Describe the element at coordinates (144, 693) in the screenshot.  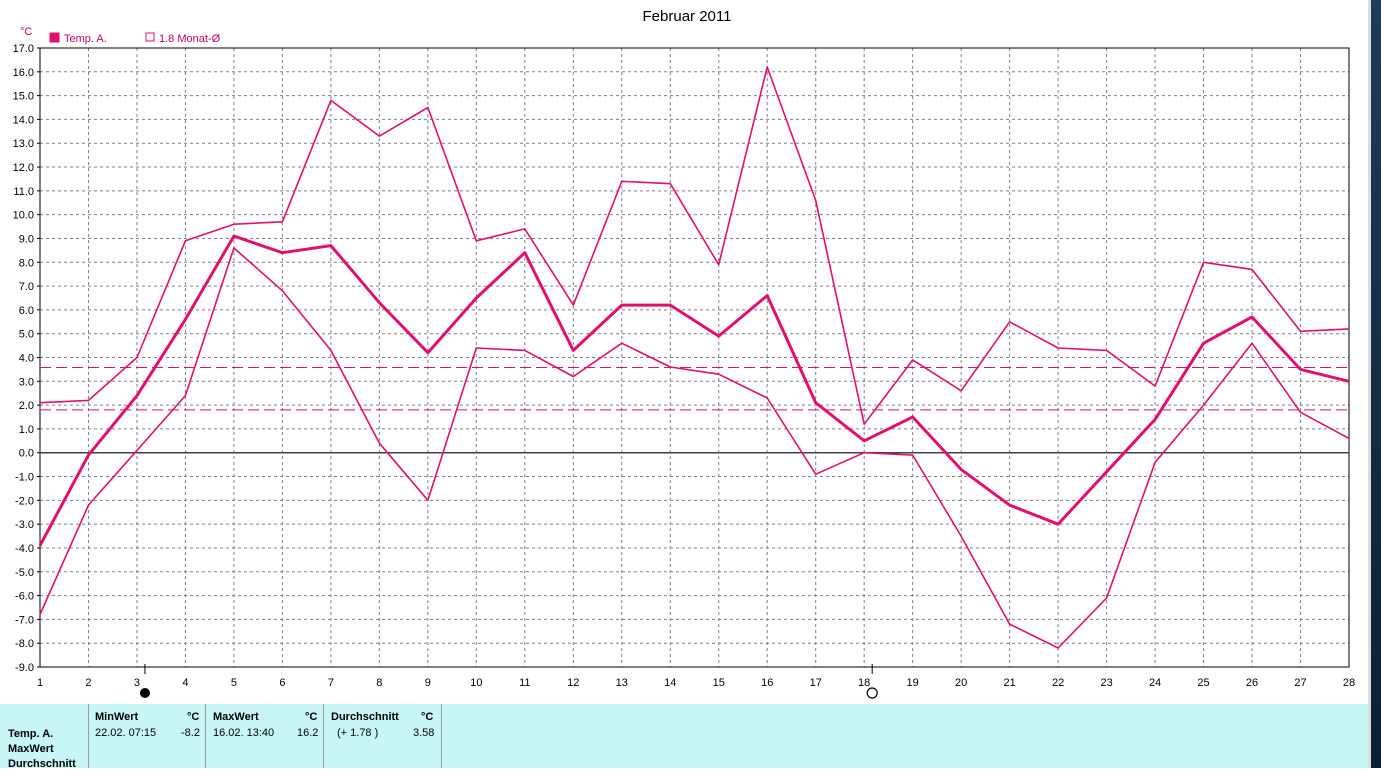
I see `new-moon-icon` at that location.